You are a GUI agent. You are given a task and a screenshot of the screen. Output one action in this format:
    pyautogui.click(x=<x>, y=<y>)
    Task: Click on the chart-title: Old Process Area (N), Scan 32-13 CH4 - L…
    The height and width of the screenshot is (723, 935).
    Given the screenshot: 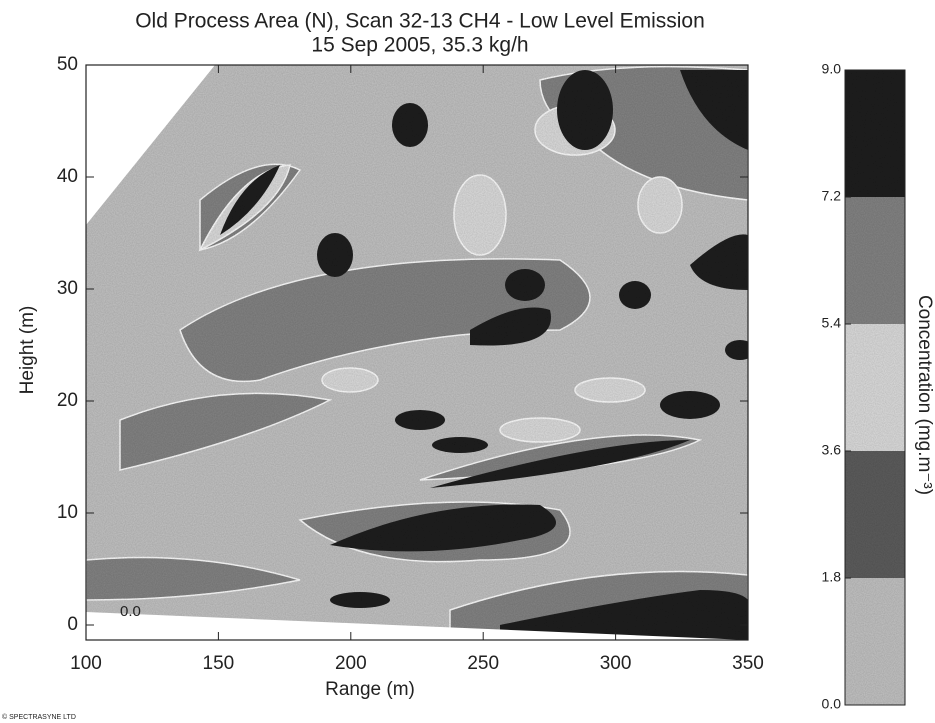 What is the action you would take?
    pyautogui.click(x=420, y=21)
    